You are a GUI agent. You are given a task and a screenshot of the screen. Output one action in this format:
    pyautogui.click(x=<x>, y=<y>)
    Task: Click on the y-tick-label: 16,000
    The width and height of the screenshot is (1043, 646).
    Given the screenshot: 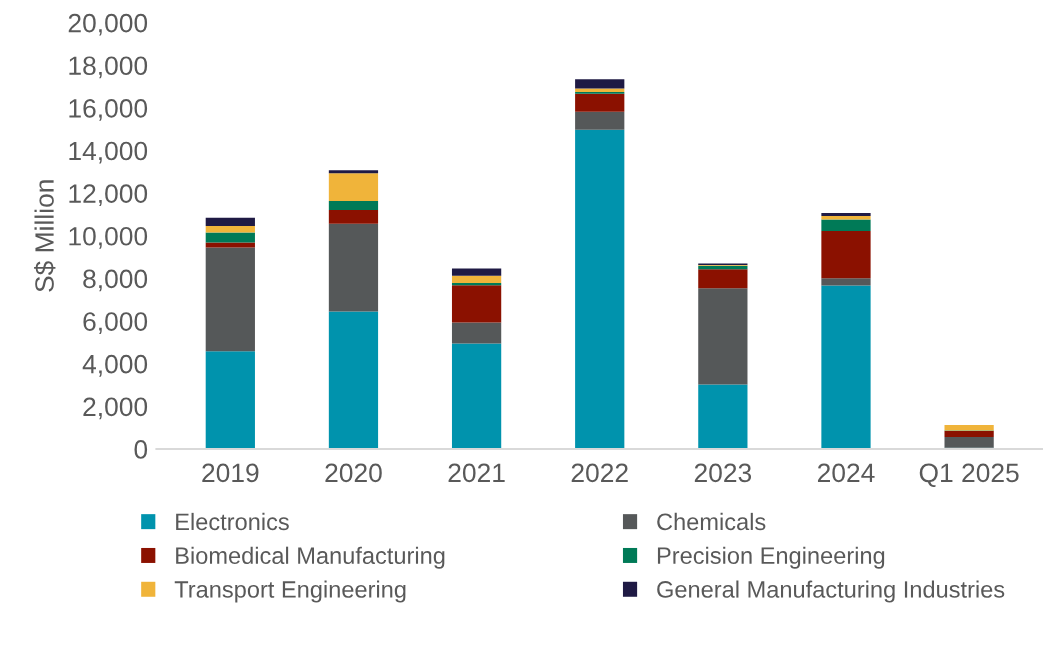 What is the action you would take?
    pyautogui.click(x=108, y=110)
    